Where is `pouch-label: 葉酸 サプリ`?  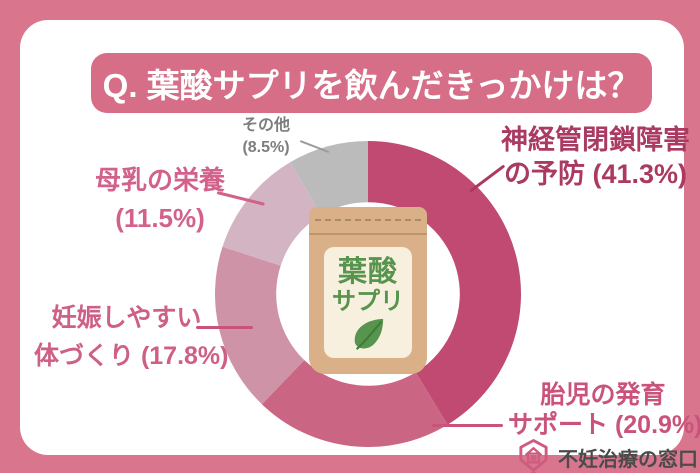 pouch-label: 葉酸 サプリ is located at coordinates (368, 302).